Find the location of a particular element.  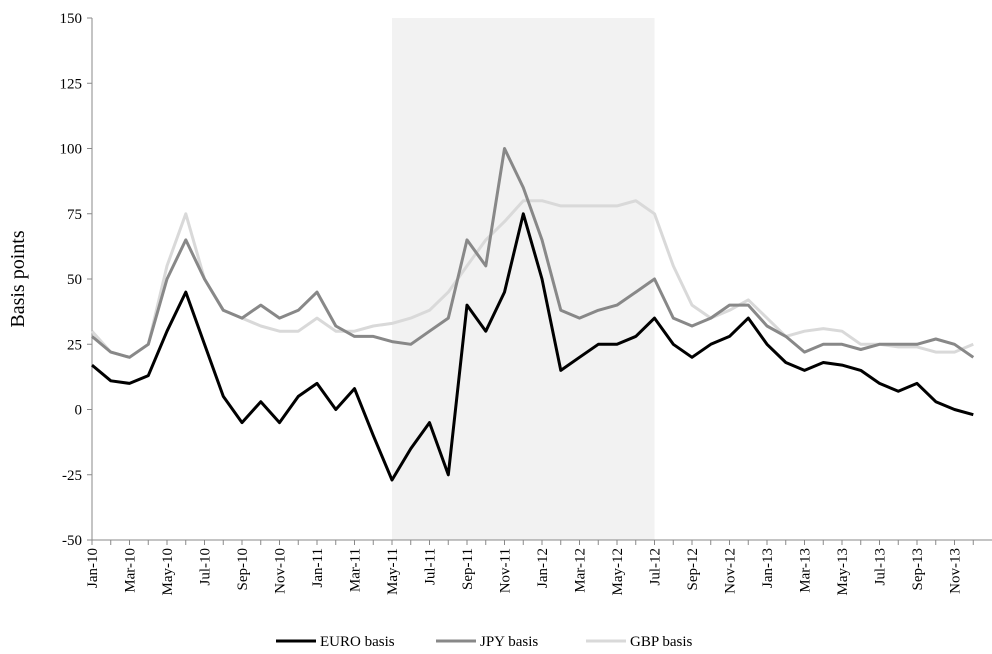

legend-label: EURO basis is located at coordinates (357, 642).